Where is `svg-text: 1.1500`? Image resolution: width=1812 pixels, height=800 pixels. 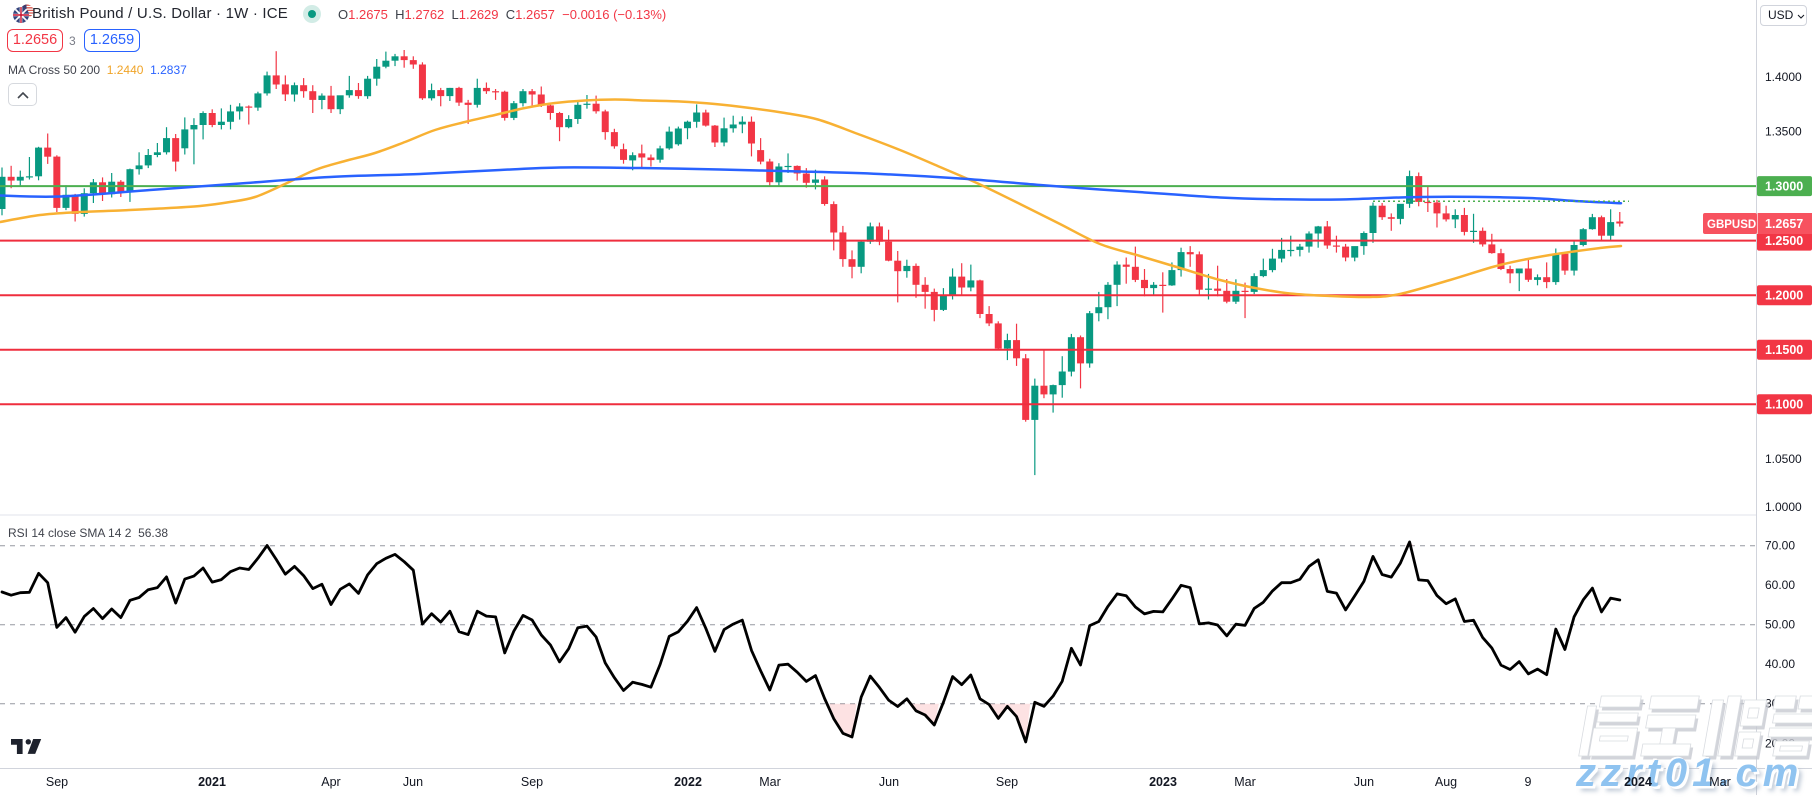
svg-text: 1.1500 is located at coordinates (1784, 350).